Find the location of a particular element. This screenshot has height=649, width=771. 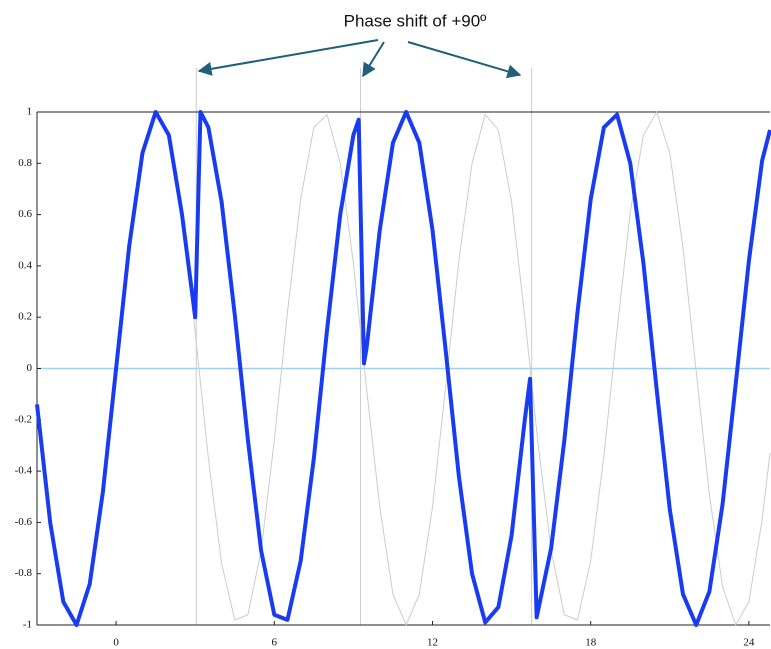

x-tick-label: 6 is located at coordinates (275, 643).